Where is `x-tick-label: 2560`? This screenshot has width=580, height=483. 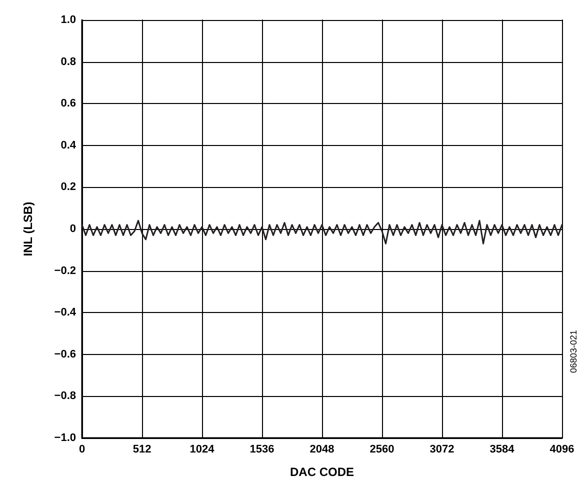
x-tick-label: 2560 is located at coordinates (382, 450).